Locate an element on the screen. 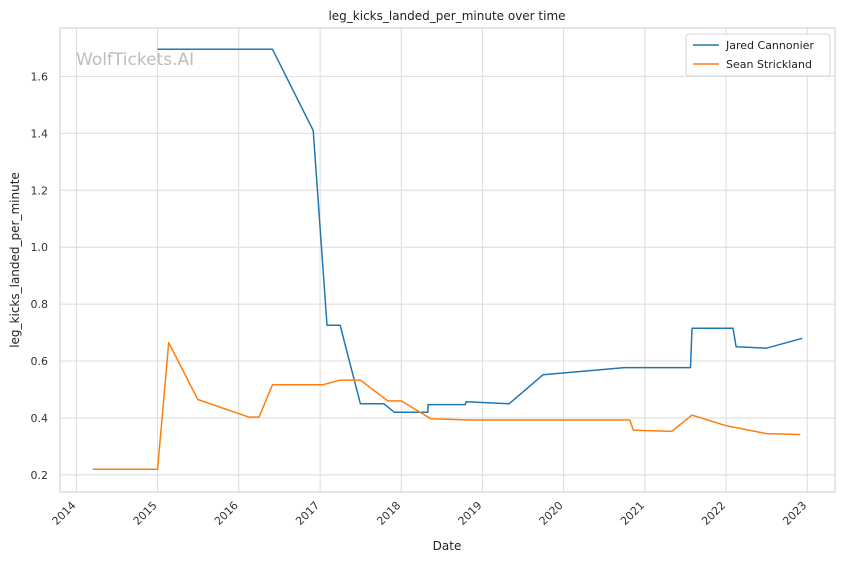 Image resolution: width=844 pixels, height=561 pixels. y-tick-labels: 0.2 0.4 0.6 0.8 1.0 1.2 1.4 1.6 is located at coordinates (40, 276).